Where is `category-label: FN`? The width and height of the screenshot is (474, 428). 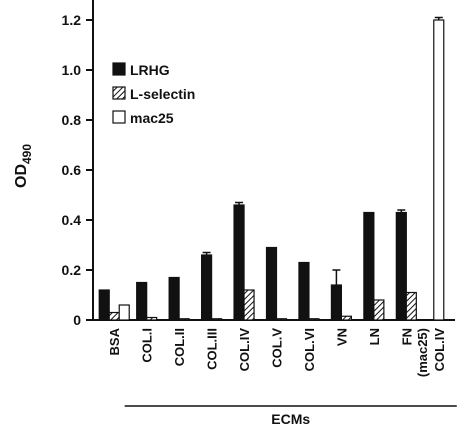
category-label: FN is located at coordinates (406, 336).